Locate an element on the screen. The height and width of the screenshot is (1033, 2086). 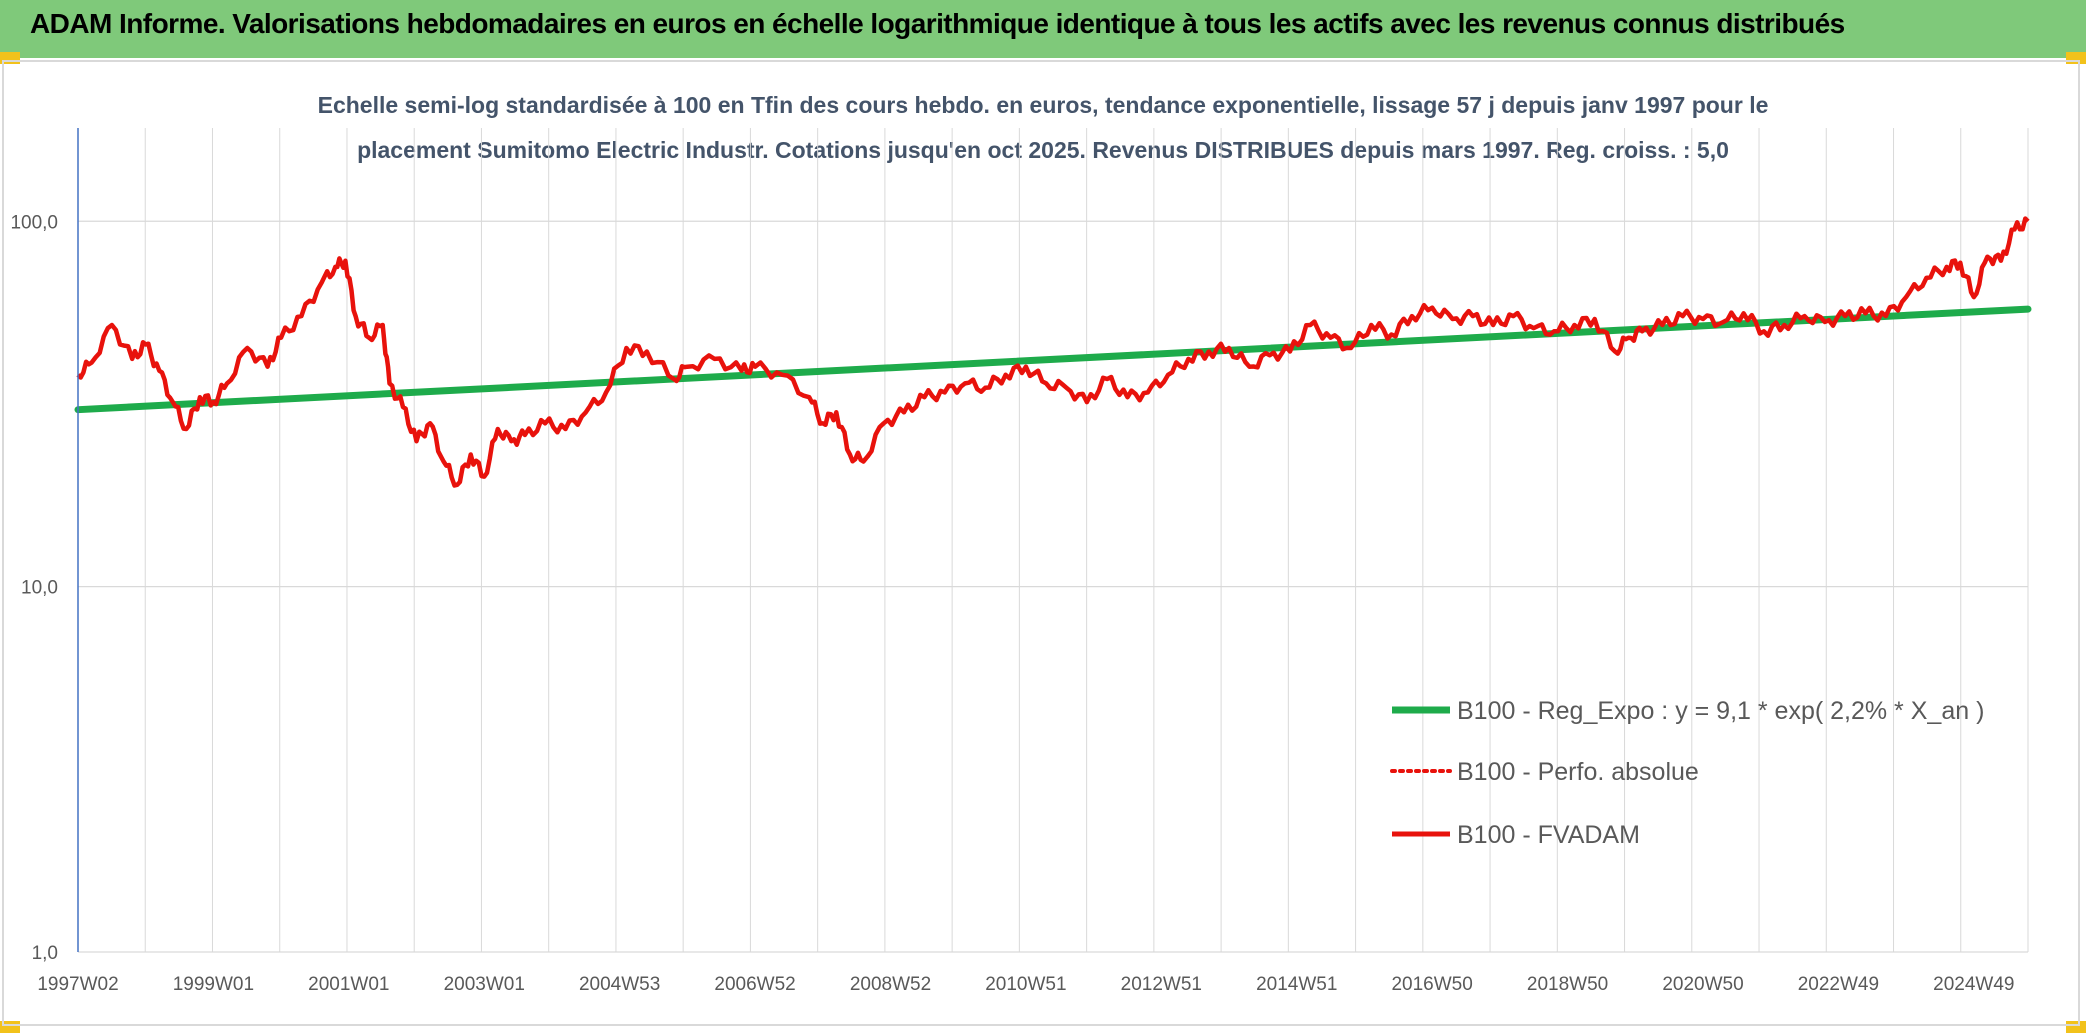
x-tick-label: 2004W53 is located at coordinates (619, 984).